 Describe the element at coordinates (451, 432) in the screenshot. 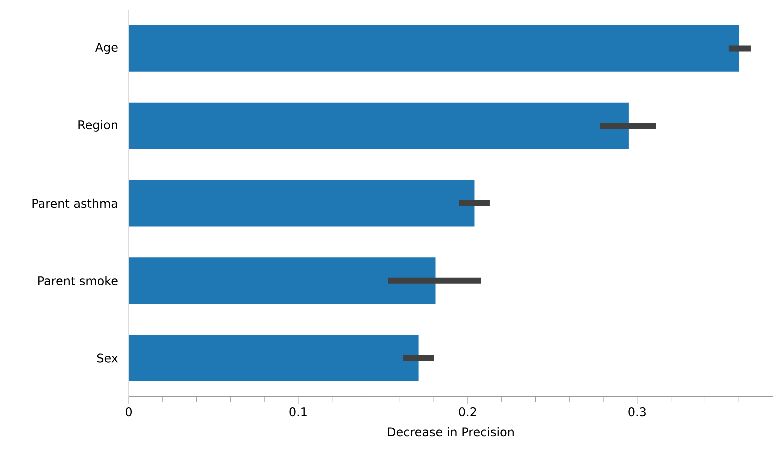

I see `x-axis-title: Decrease in Precision` at that location.